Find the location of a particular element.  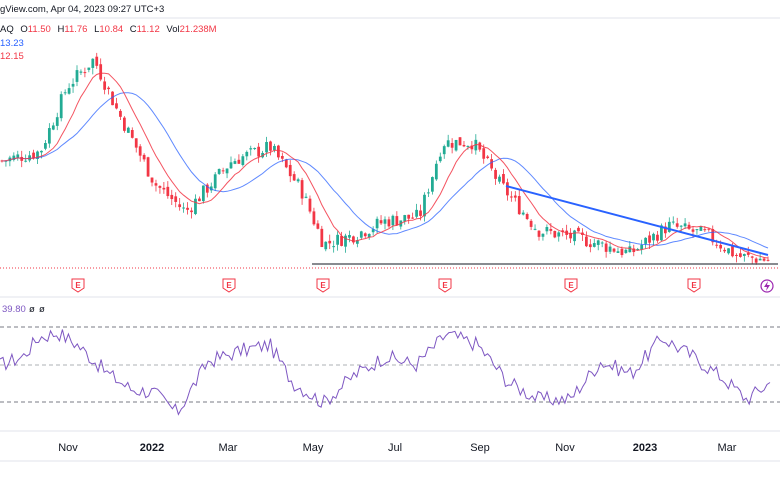

svg-text: E is located at coordinates (323, 285).